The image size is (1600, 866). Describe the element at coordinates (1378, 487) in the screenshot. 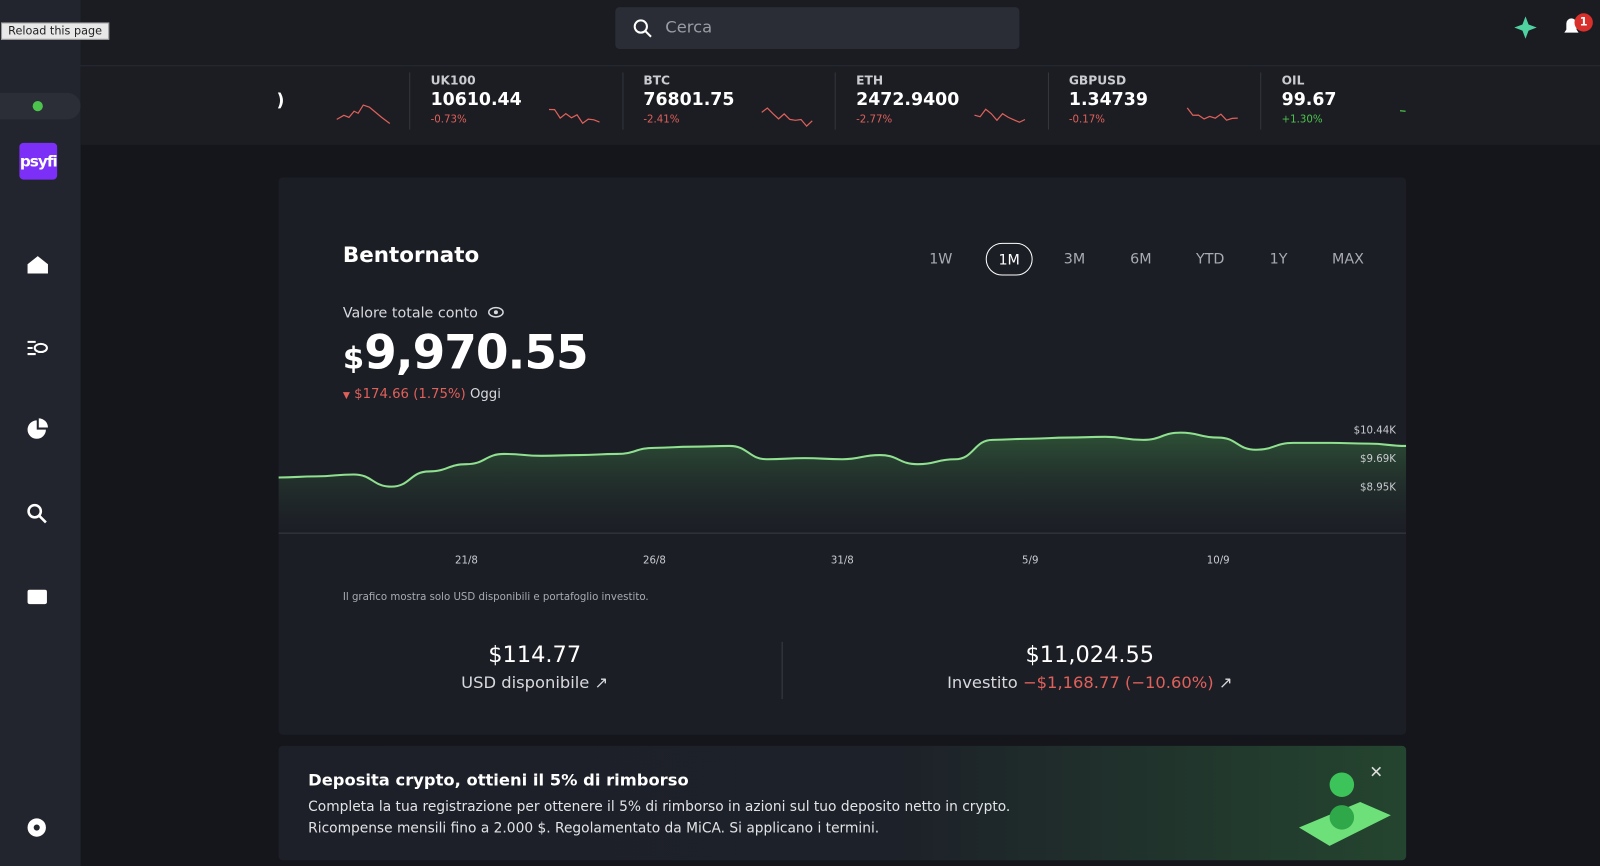

I see `y-tick-label: $8.95K` at that location.